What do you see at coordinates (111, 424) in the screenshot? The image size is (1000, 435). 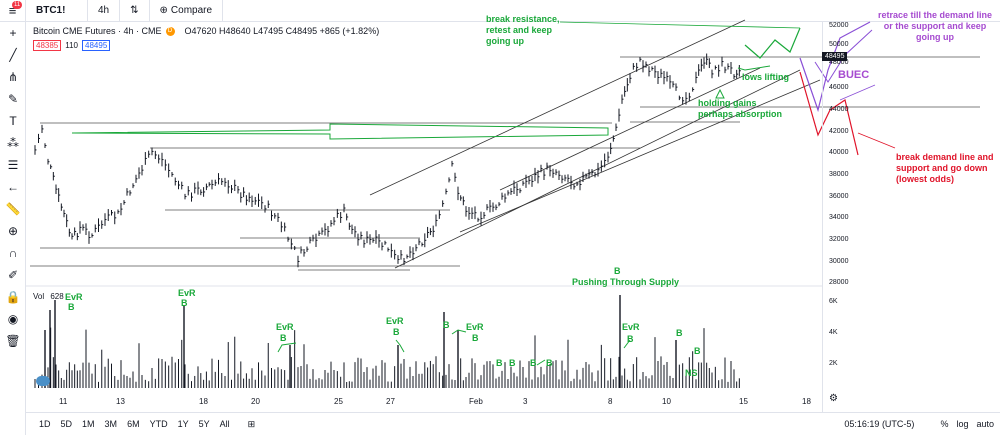 I see `range-3m: 3M` at bounding box center [111, 424].